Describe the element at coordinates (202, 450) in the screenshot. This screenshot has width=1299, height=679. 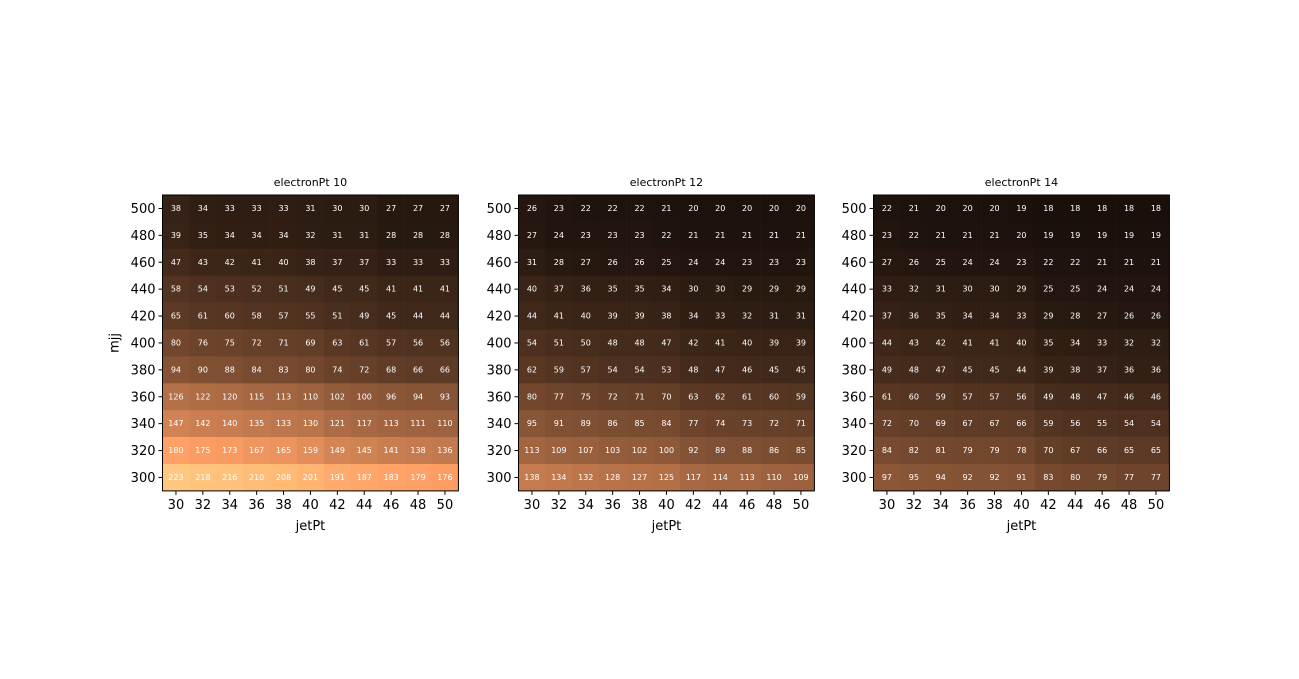
I see `cell-value-label: 175` at that location.